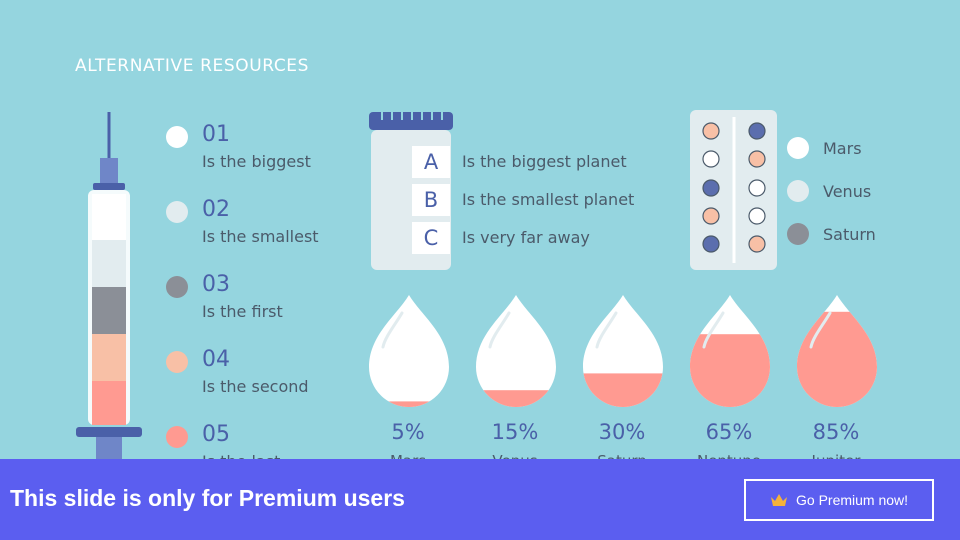  Describe the element at coordinates (260, 236) in the screenshot. I see `list-text: Is the smallest` at that location.